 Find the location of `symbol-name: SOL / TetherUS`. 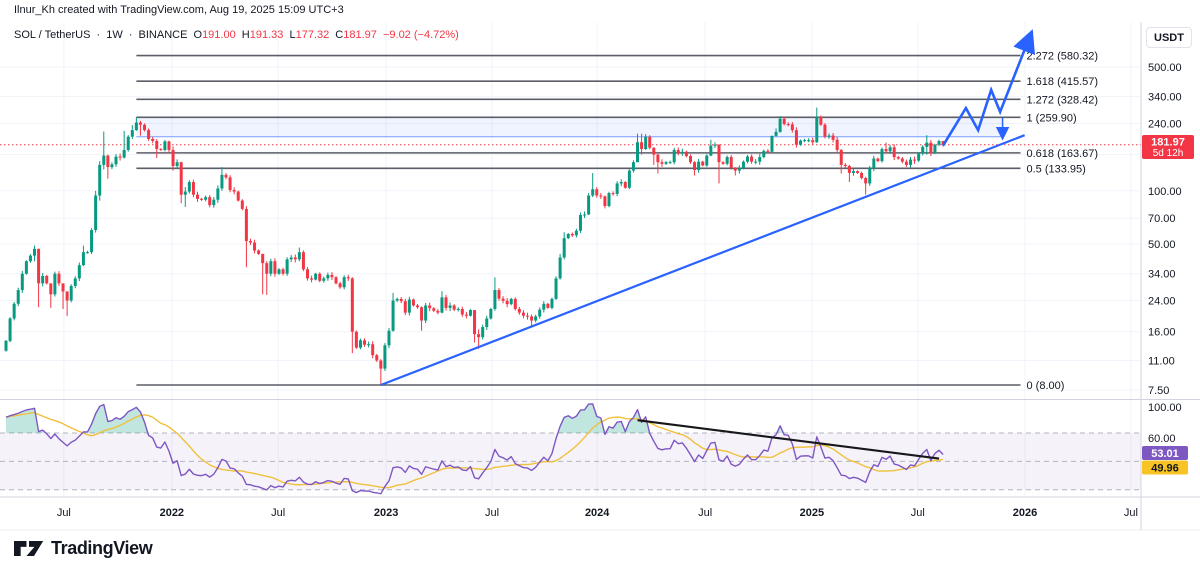

symbol-name: SOL / TetherUS is located at coordinates (52, 35).